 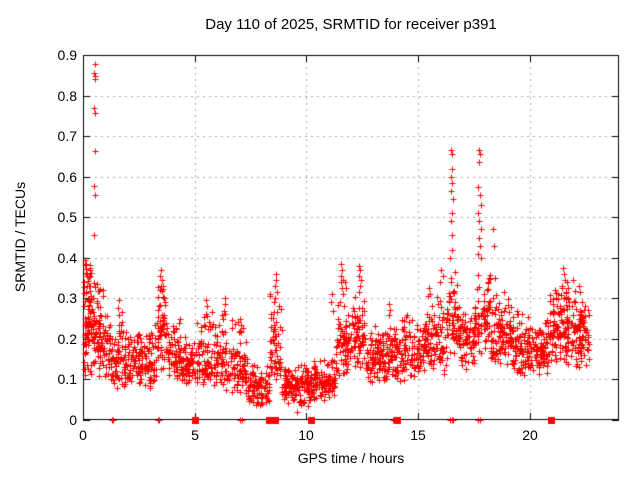 I want to click on x-tick-label: 5, so click(x=195, y=435).